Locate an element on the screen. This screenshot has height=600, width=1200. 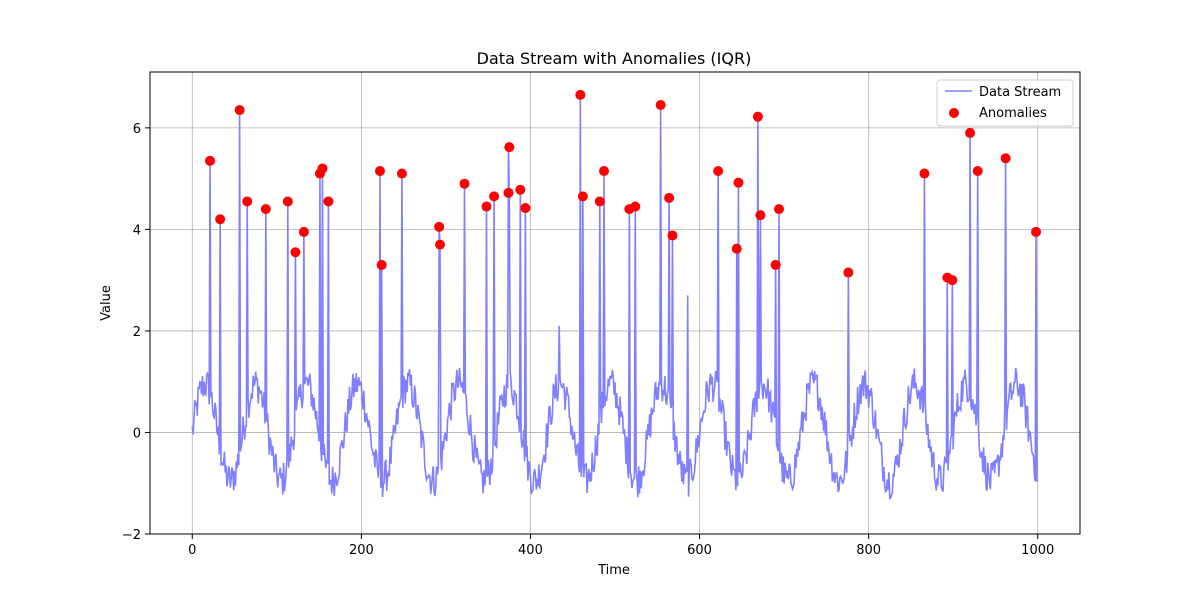
y-tick-label: −2 is located at coordinates (131, 535).